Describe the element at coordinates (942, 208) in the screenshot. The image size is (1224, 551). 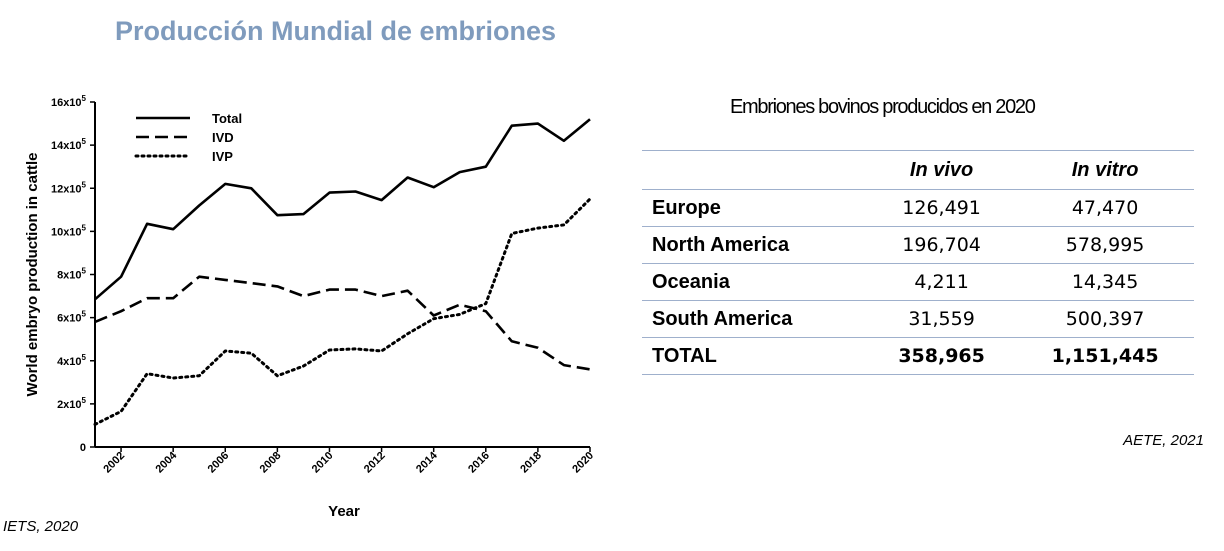
I see `row-in-vivo: 126,491` at that location.